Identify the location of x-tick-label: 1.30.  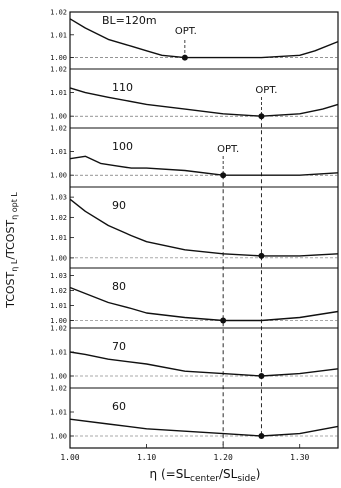
(299, 457).